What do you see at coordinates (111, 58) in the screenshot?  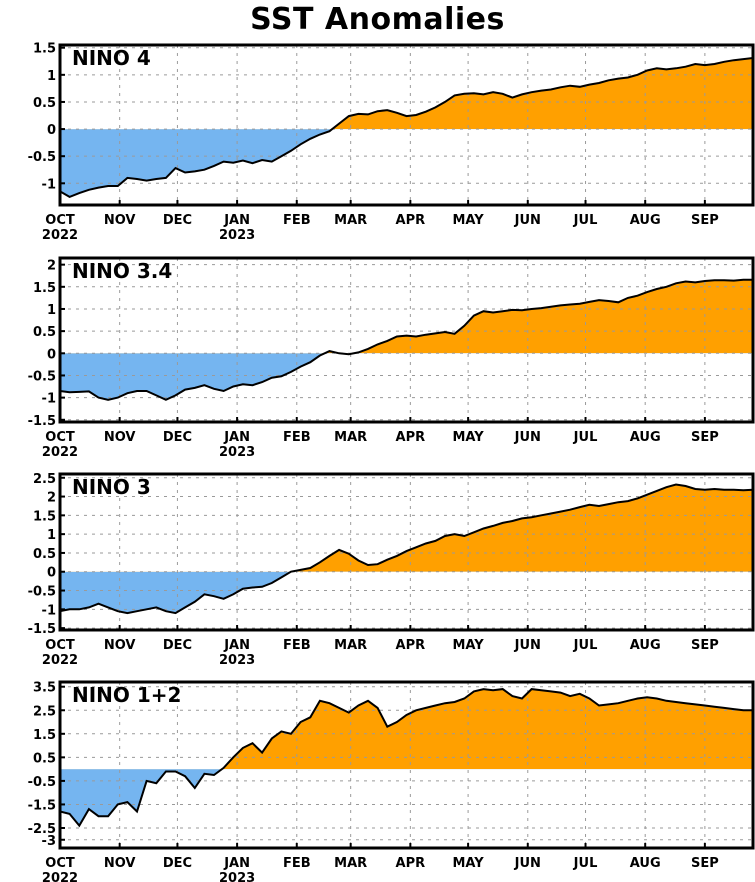 I see `panel-title: NINO 4` at bounding box center [111, 58].